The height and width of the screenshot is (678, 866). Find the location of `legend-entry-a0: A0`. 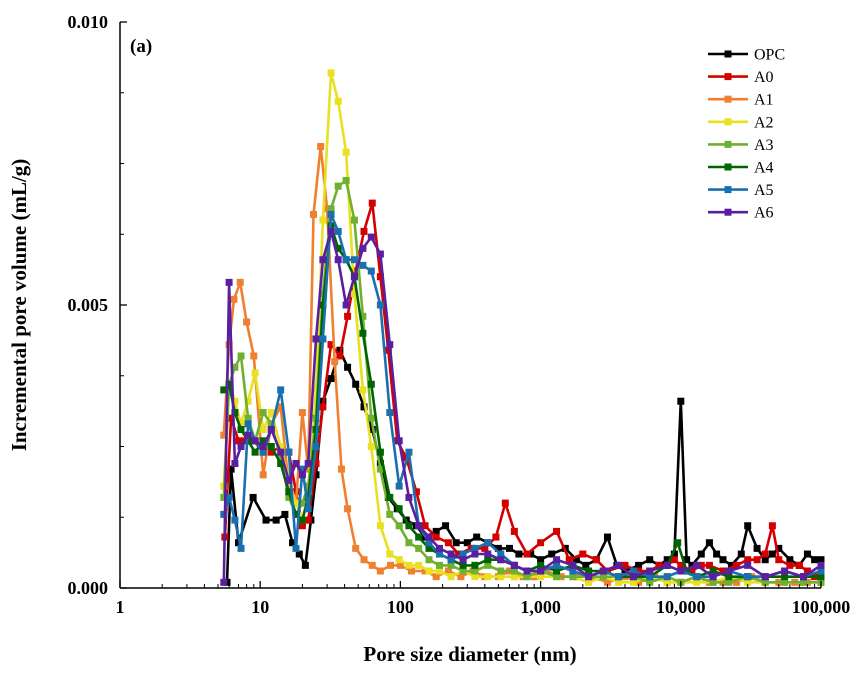

legend-entry-a0: A0 is located at coordinates (741, 77).